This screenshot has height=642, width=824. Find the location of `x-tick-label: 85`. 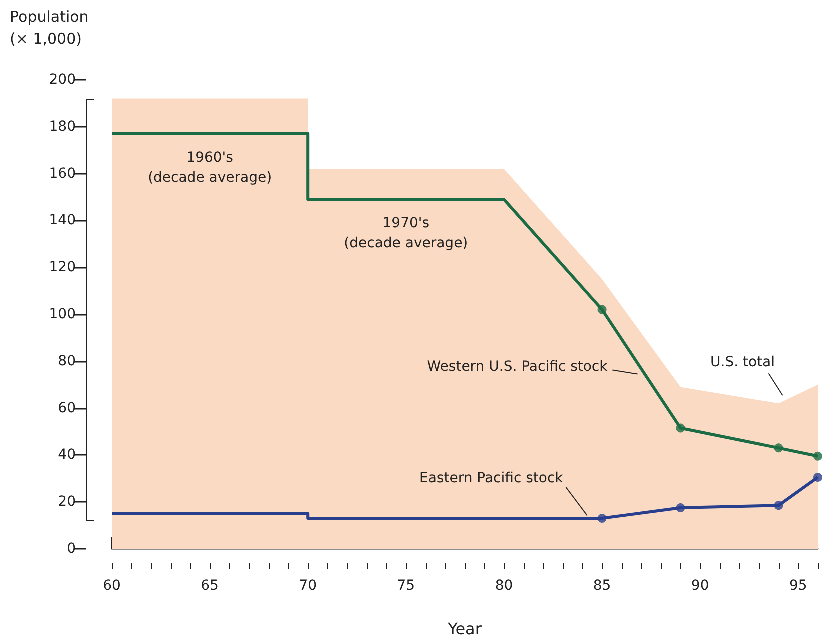

x-tick-label: 85 is located at coordinates (602, 586).